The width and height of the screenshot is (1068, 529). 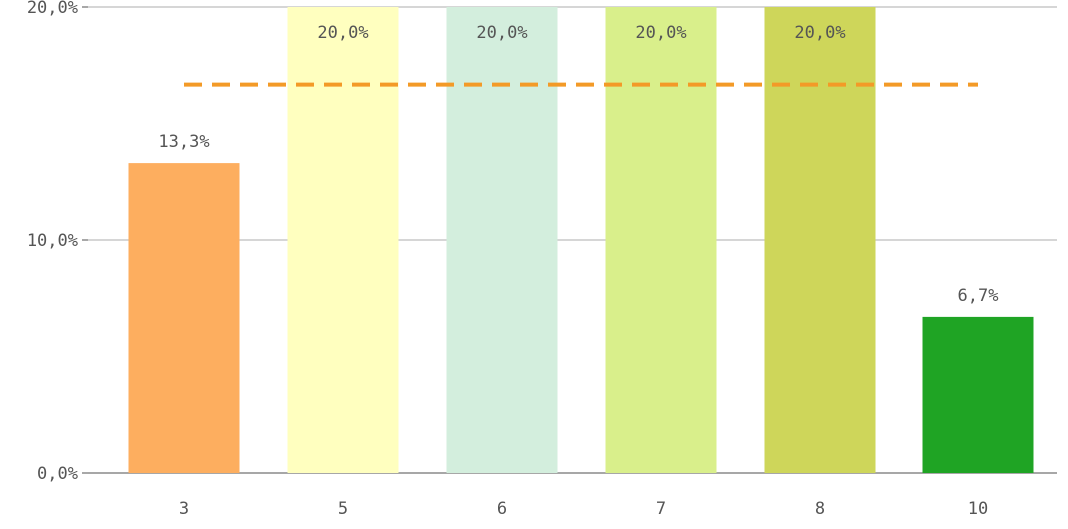 What do you see at coordinates (52, 241) in the screenshot?
I see `y-tick-label: 10,0%` at bounding box center [52, 241].